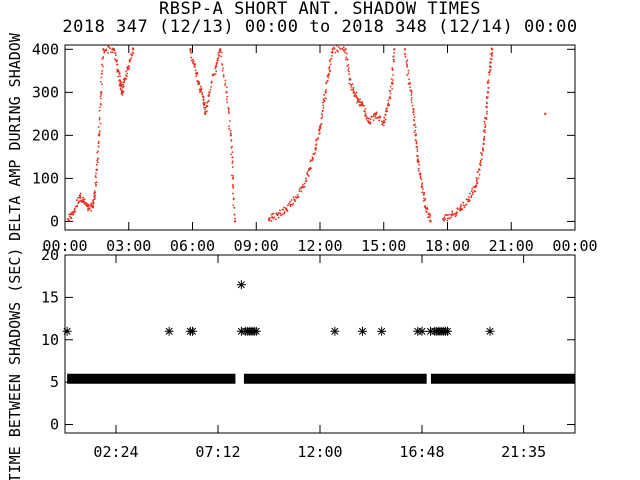  I want to click on bottom-y-tick-label: 5, so click(54, 382).